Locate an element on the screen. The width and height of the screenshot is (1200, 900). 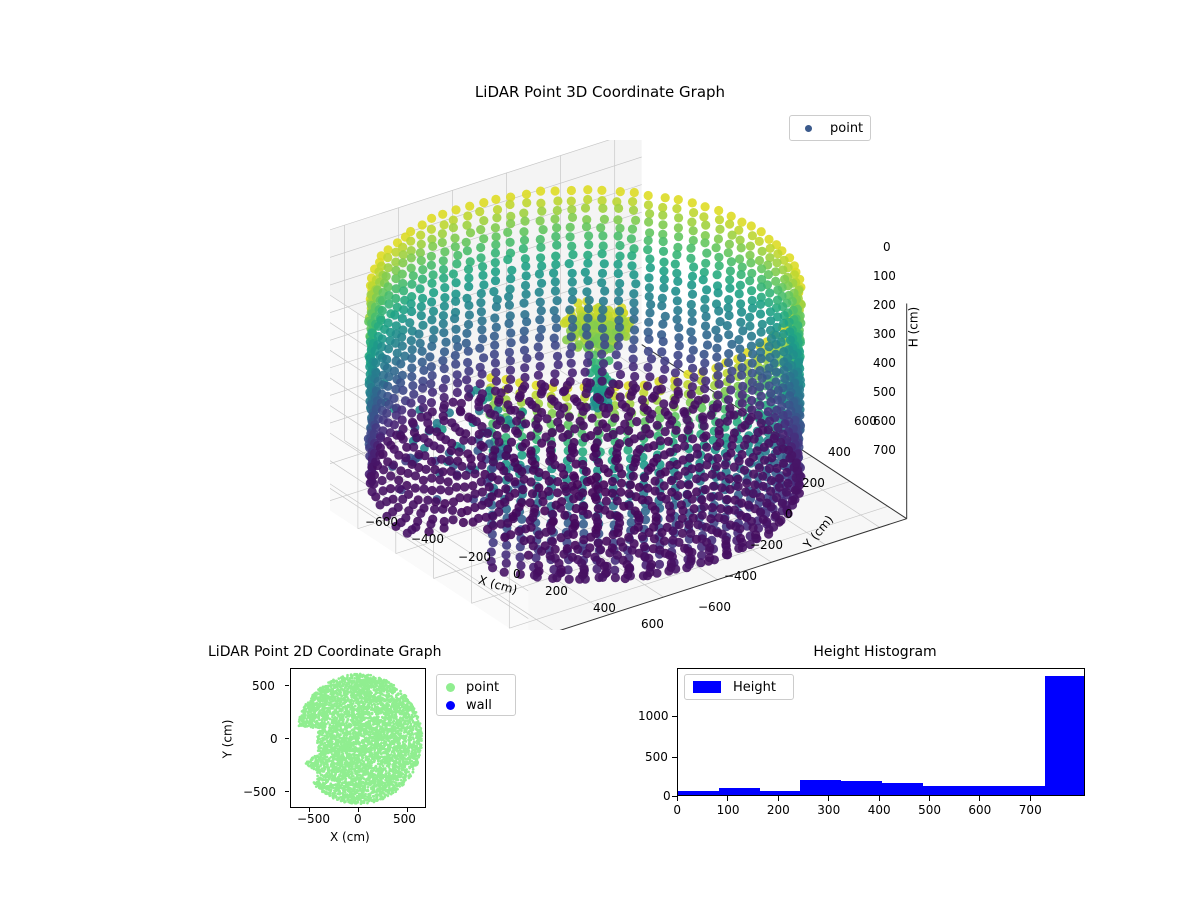
histogram-x-tick: 200 is located at coordinates (778, 810).